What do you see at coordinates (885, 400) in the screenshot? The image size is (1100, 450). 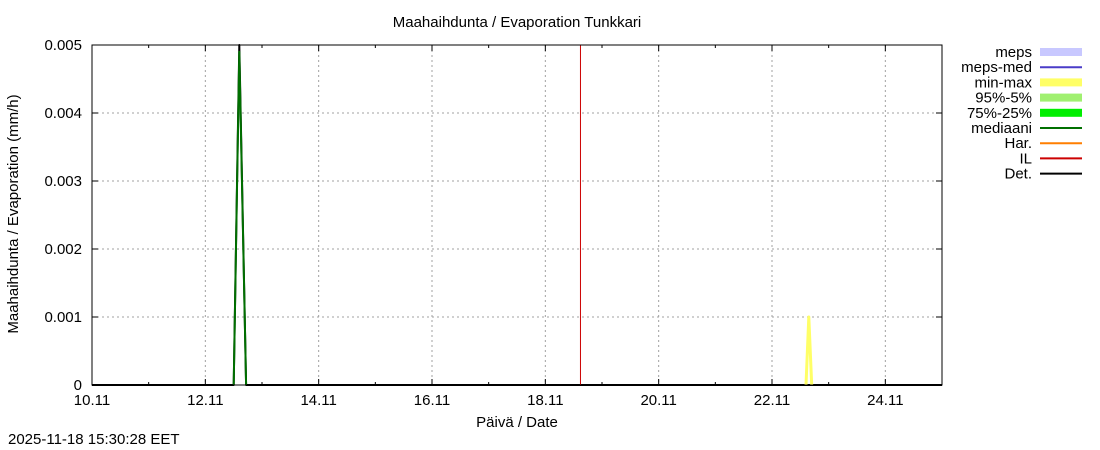 I see `x-tick-label: 24.11` at bounding box center [885, 400].